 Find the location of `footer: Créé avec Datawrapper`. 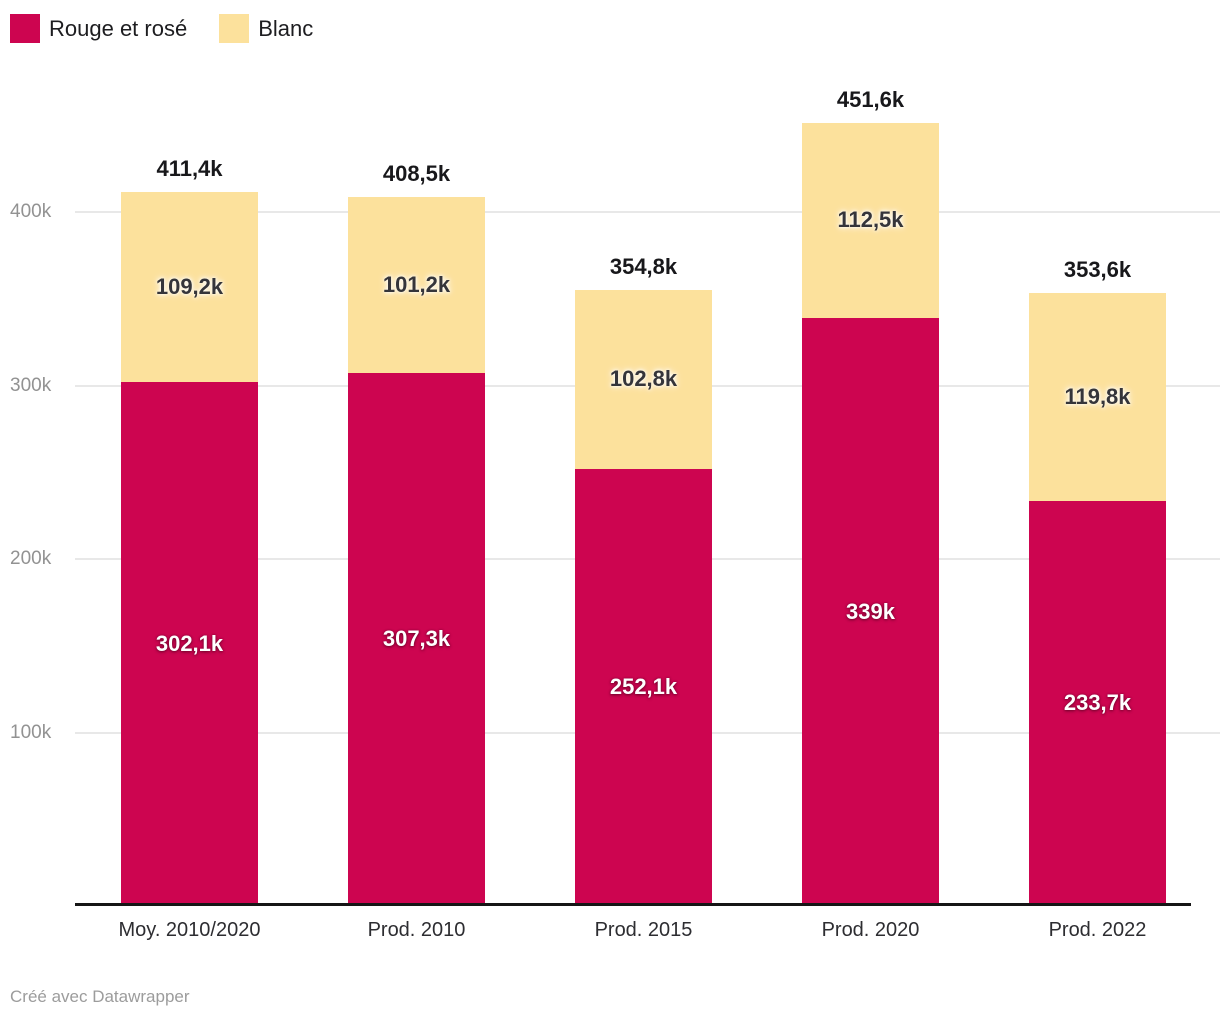

footer: Créé avec Datawrapper is located at coordinates (100, 997).